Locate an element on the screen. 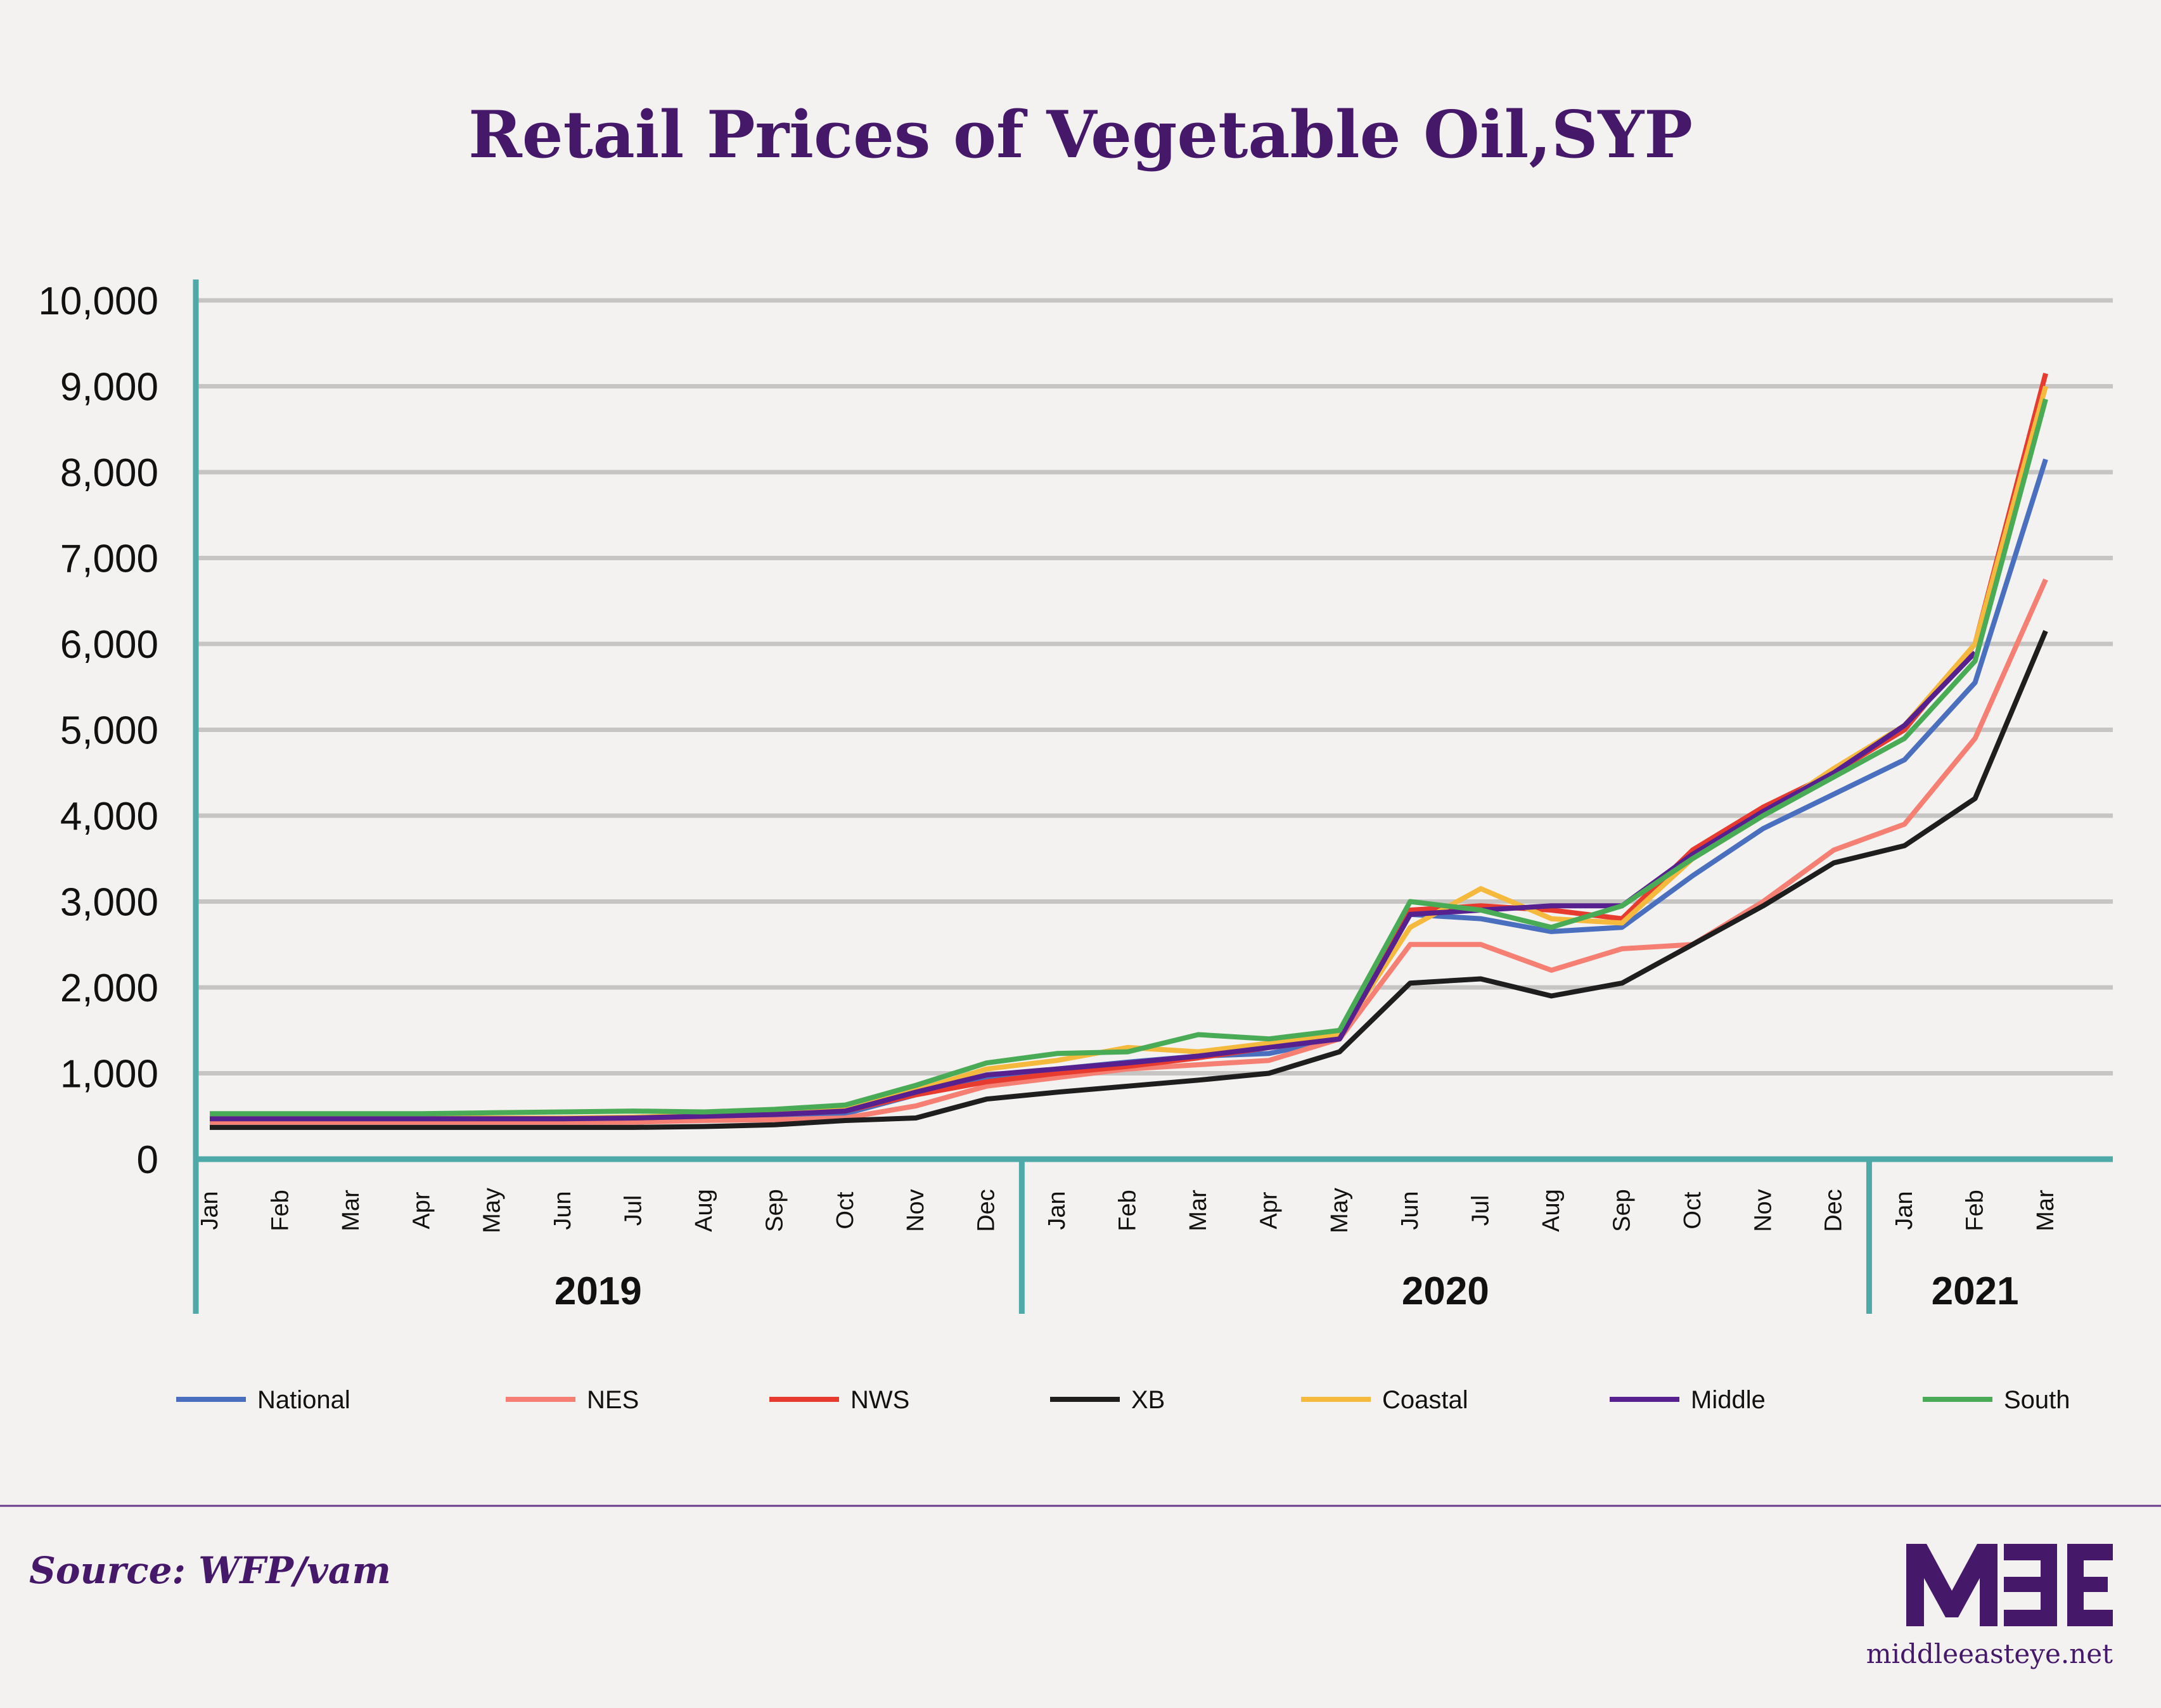  y-tick-label: 7,000 is located at coordinates (109, 559).